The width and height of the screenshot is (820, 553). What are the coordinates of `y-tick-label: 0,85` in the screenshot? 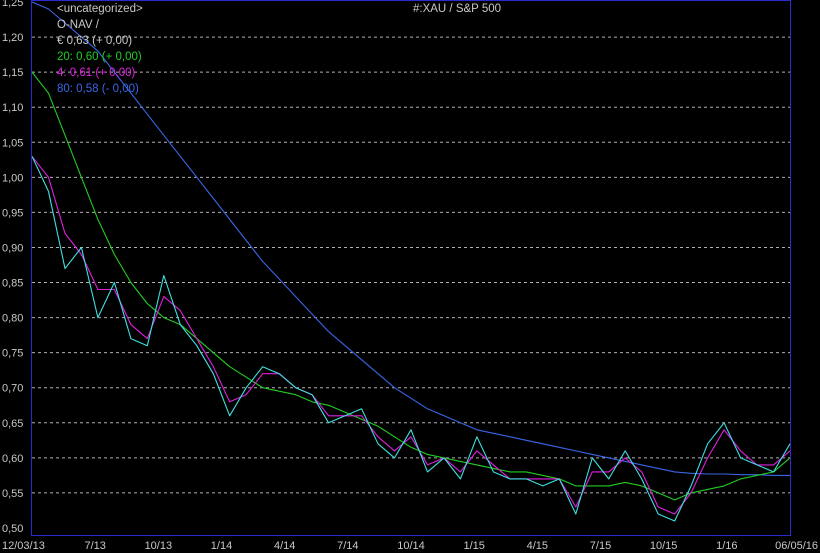 It's located at (12, 284).